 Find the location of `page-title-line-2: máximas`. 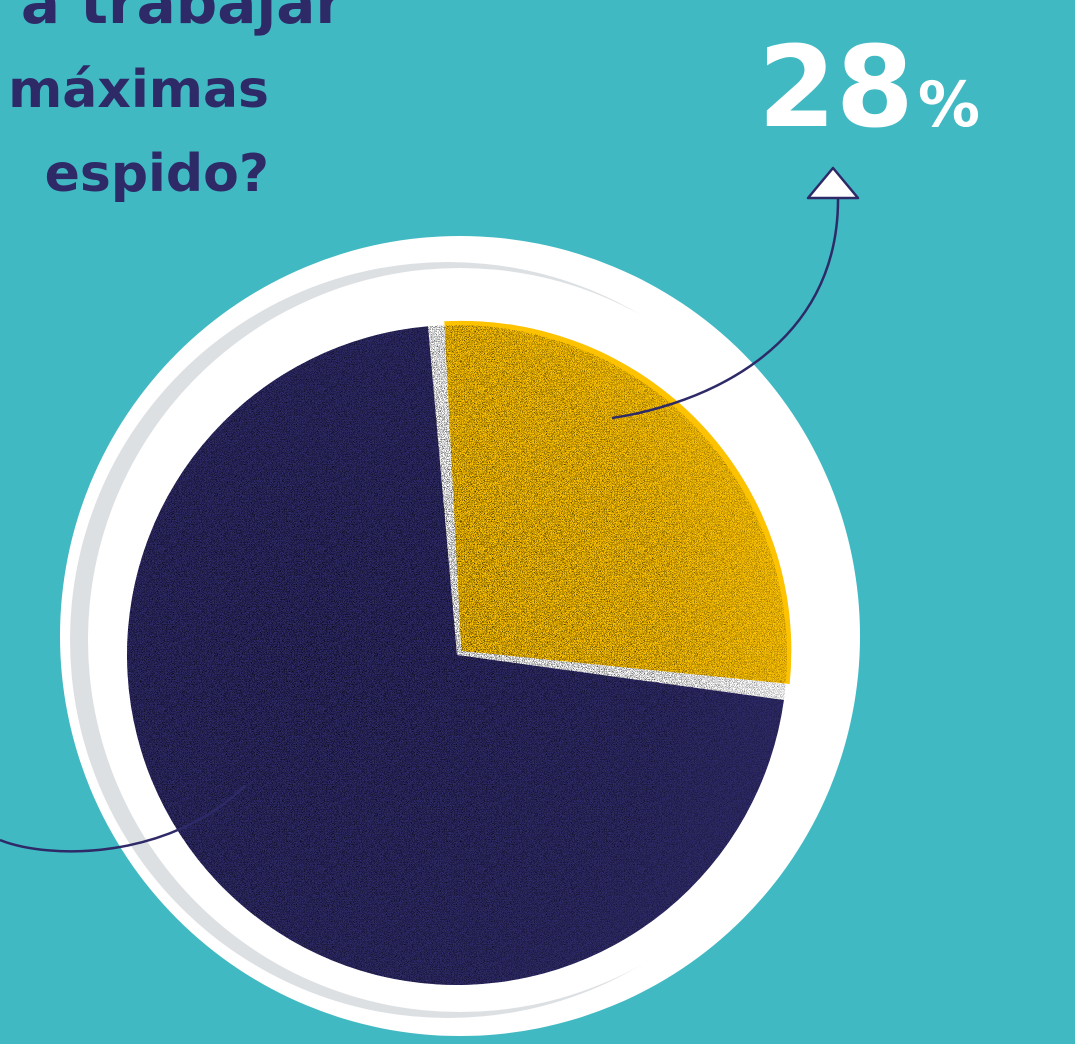

page-title-line-2: máximas is located at coordinates (138, 90).